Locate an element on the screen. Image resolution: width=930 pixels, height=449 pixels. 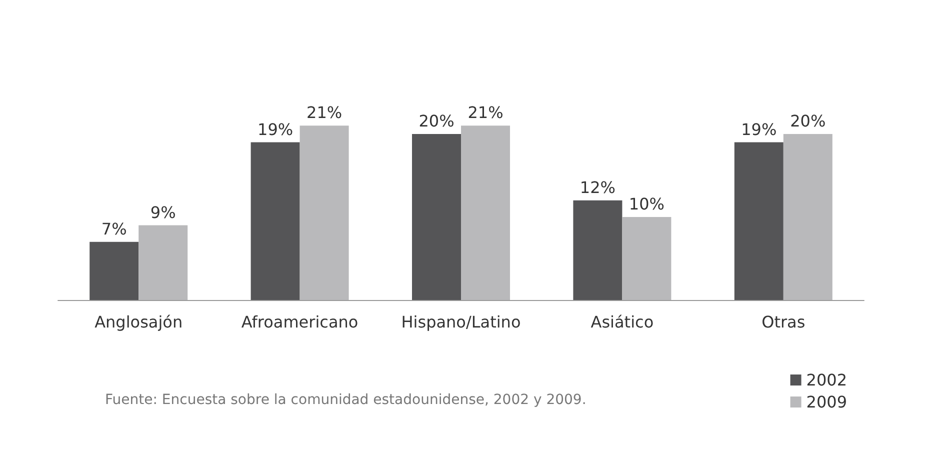
x-tick-label: Anglosajón is located at coordinates (138, 322).